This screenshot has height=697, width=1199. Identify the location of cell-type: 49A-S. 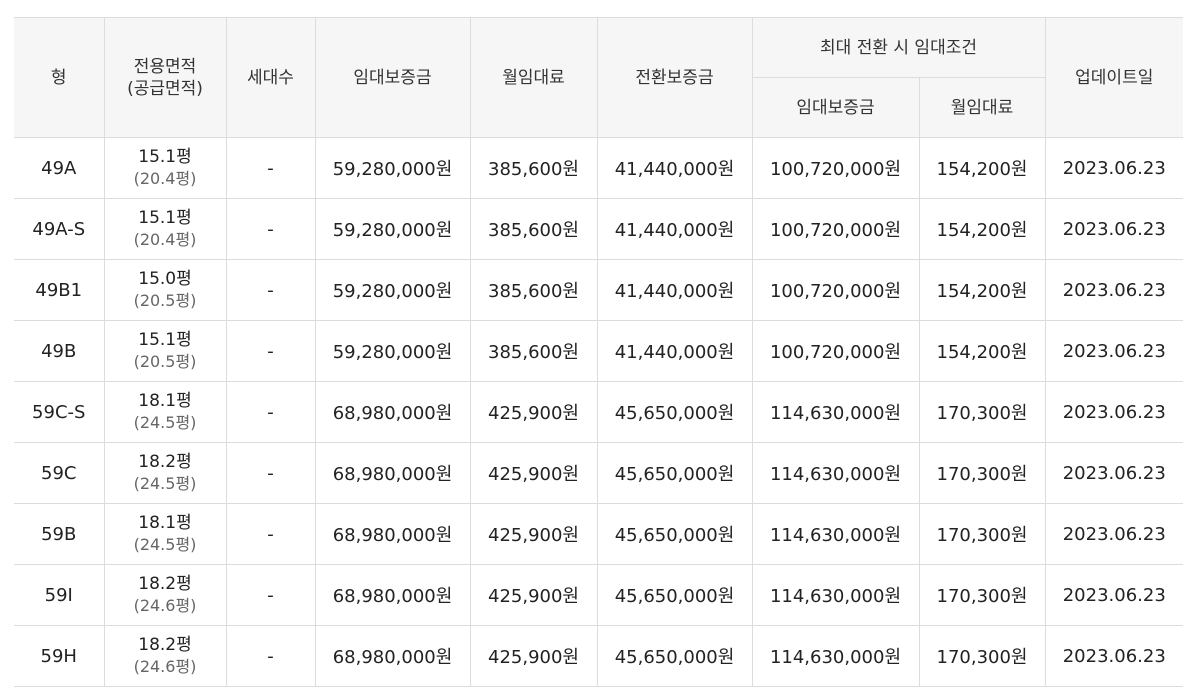
(59, 229).